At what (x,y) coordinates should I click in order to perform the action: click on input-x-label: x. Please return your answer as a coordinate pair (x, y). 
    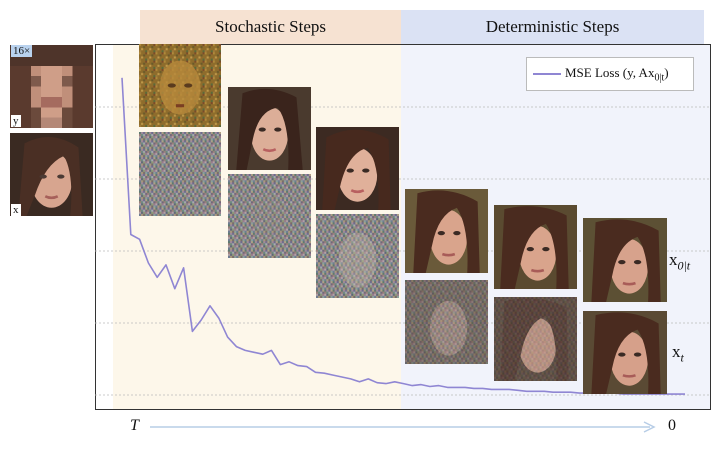
    Looking at the image, I should click on (16, 210).